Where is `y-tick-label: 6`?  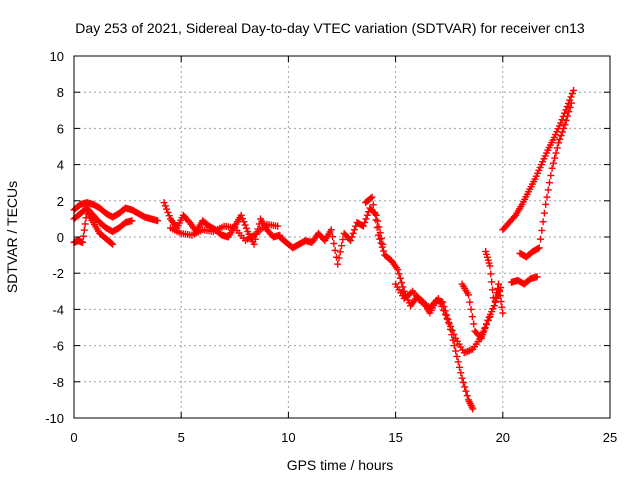
y-tick-label: 6 is located at coordinates (60, 128).